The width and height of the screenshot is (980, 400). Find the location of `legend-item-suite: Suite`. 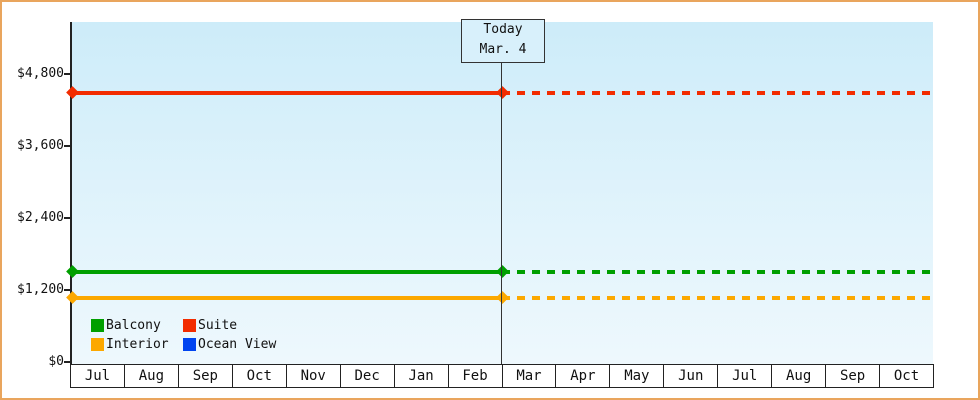

legend-item-suite: Suite is located at coordinates (210, 325).